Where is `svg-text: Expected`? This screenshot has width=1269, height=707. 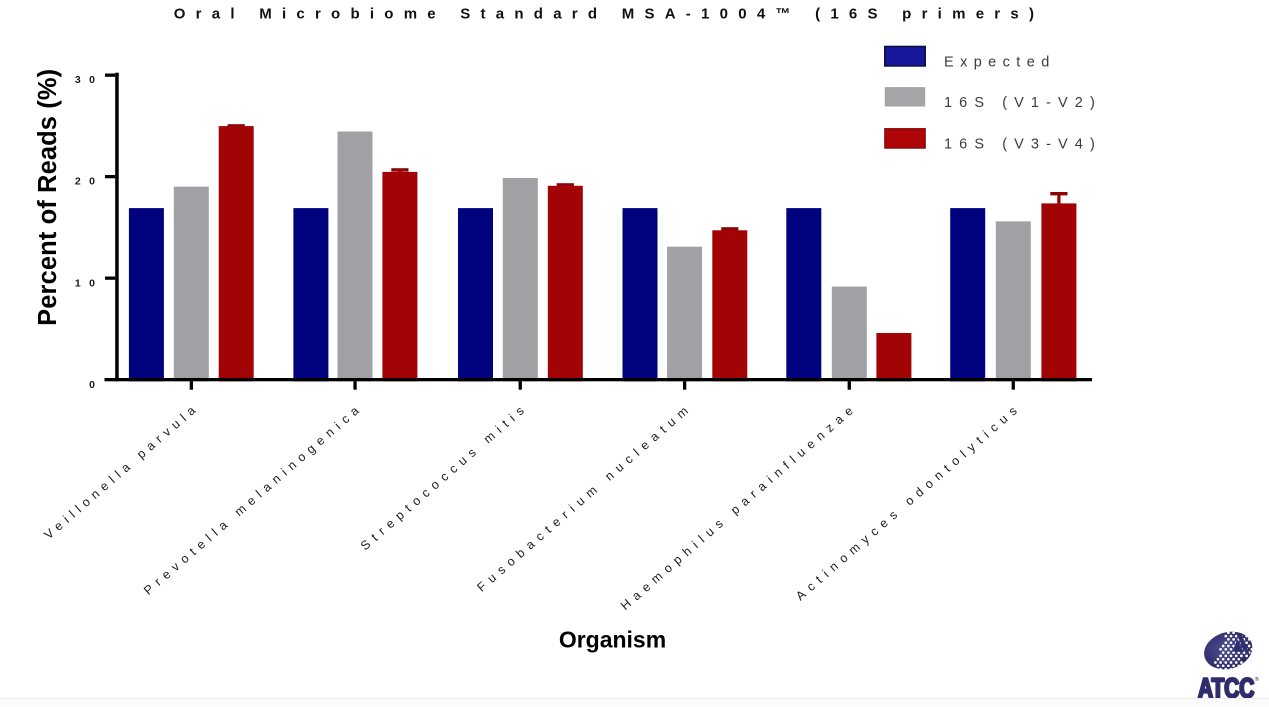 svg-text: Expected is located at coordinates (1000, 63).